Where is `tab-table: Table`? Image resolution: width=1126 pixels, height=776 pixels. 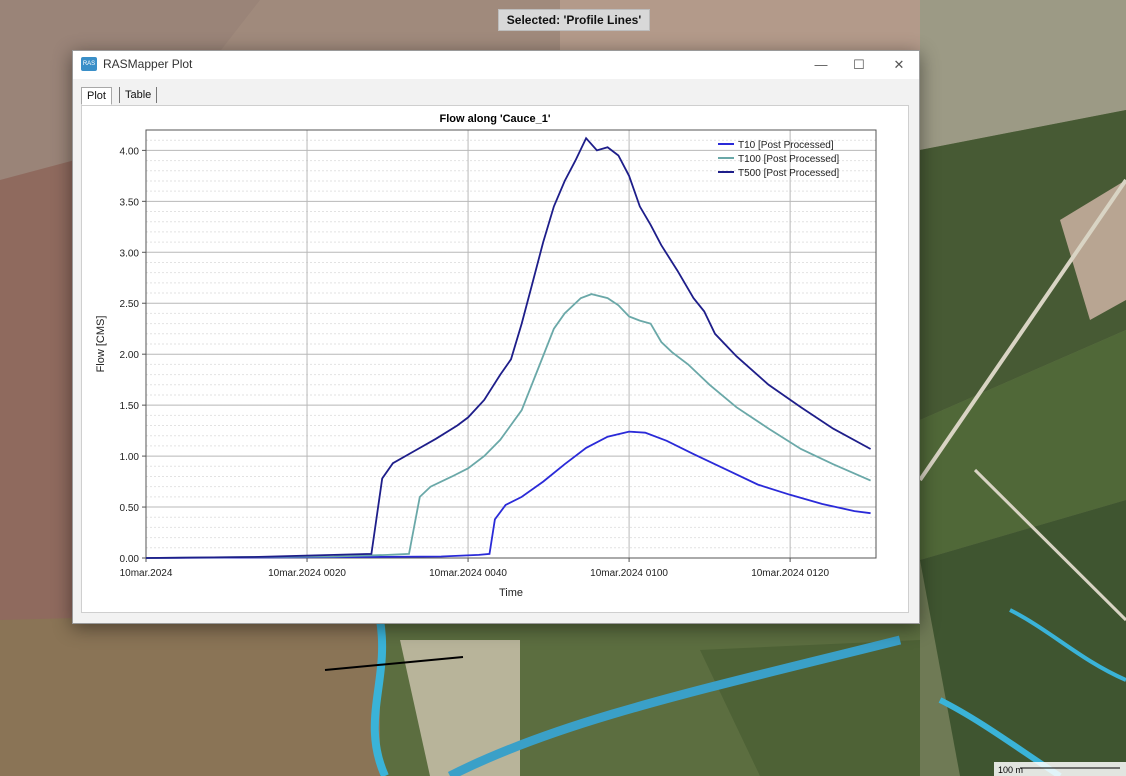
tab-table: Table is located at coordinates (138, 95).